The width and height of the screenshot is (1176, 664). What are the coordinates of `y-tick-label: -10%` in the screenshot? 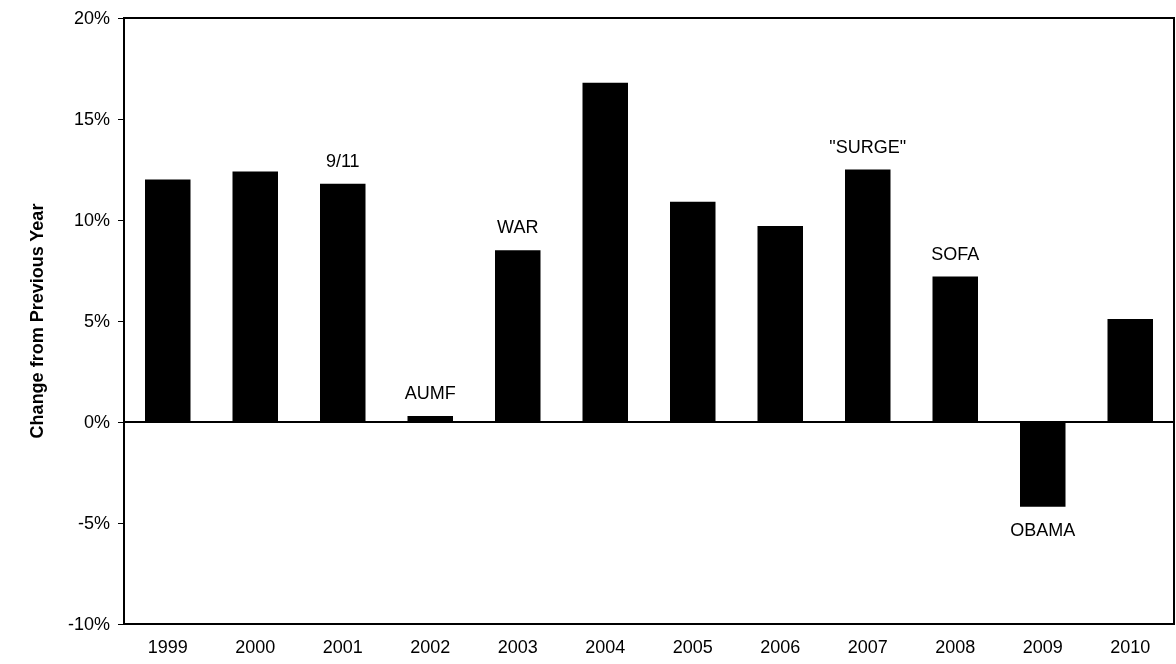 It's located at (88, 624).